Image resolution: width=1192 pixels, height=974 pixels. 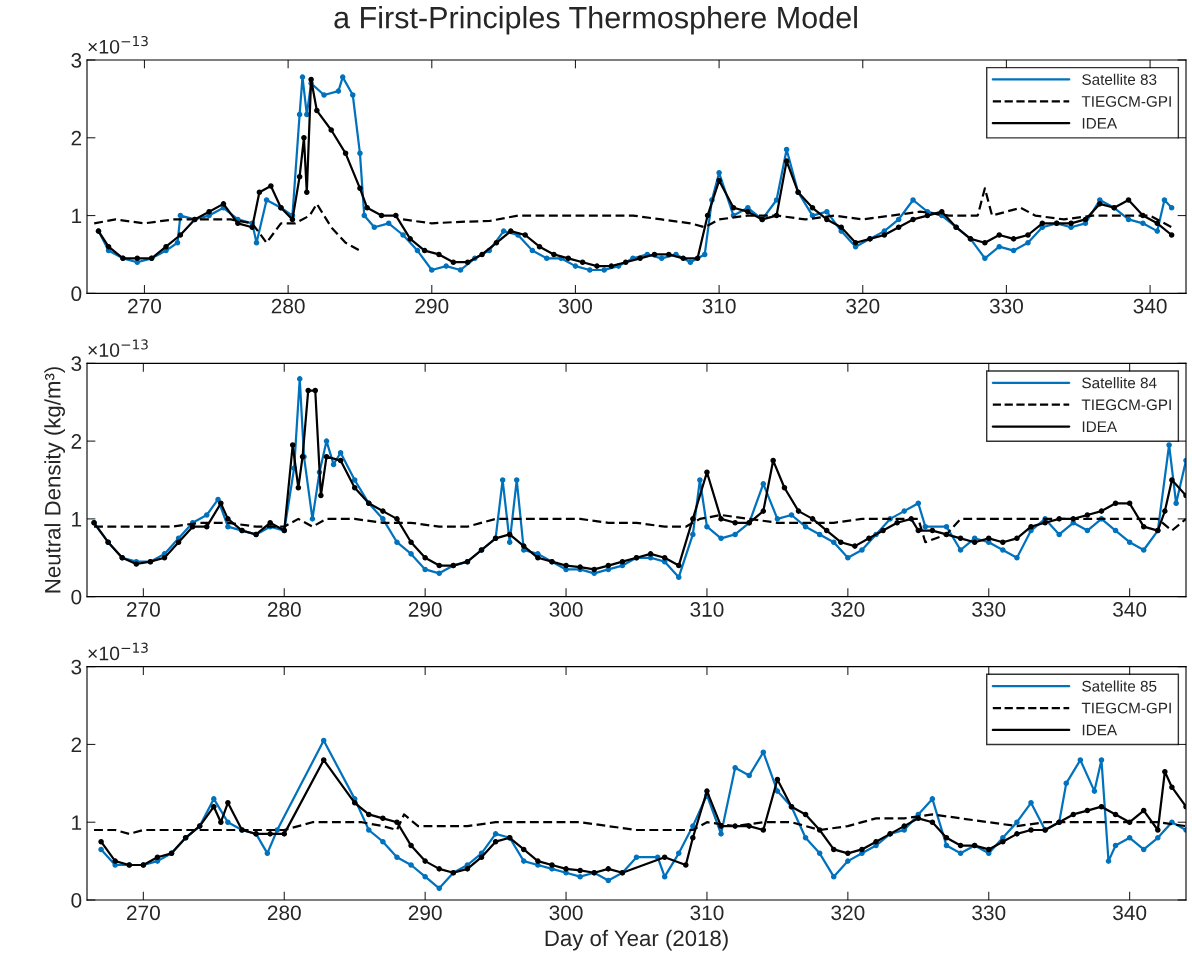 I want to click on y-axis-title: Neutral Density (kg/m³), so click(x=54, y=480).